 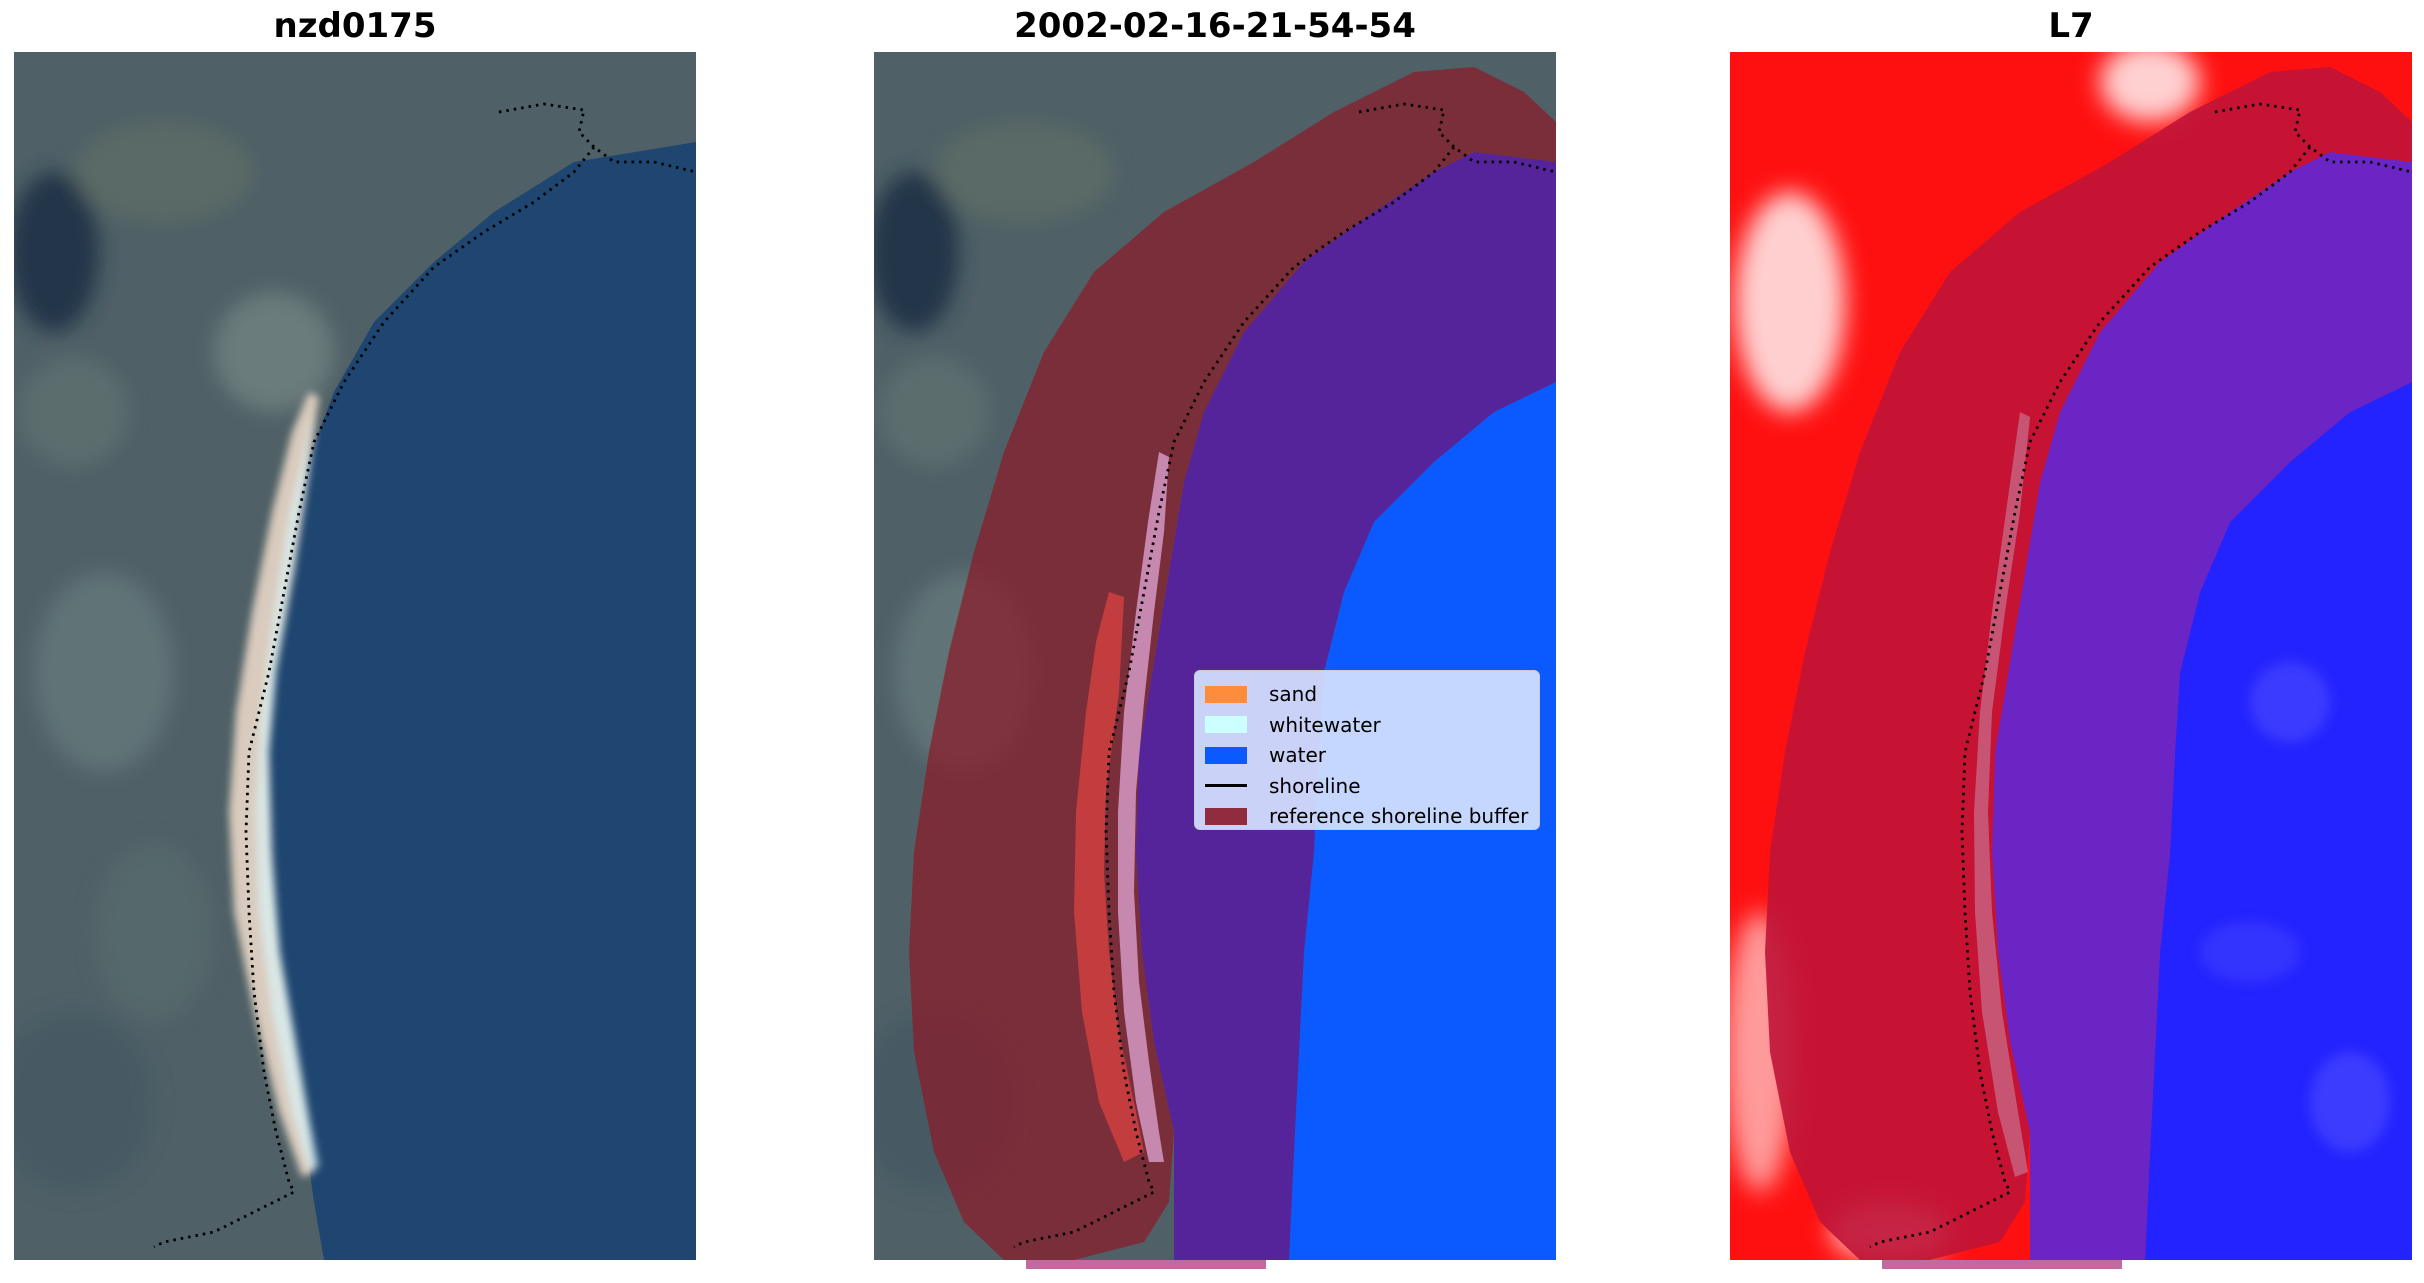 What do you see at coordinates (1367, 786) in the screenshot?
I see `legend-item-shoreline: shoreline` at bounding box center [1367, 786].